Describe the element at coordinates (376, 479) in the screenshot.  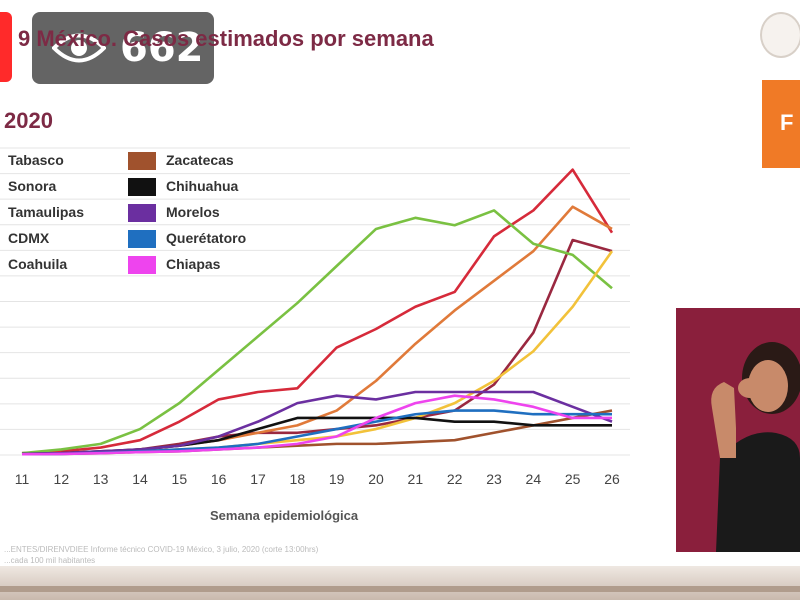
I see `x-tick-label: 20` at that location.